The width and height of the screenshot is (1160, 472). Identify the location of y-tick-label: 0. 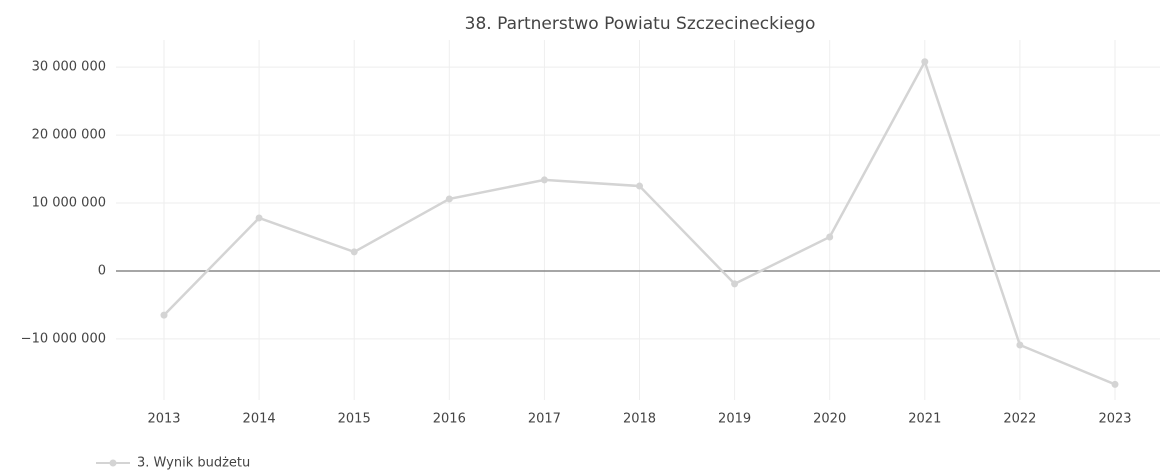
(102, 270).